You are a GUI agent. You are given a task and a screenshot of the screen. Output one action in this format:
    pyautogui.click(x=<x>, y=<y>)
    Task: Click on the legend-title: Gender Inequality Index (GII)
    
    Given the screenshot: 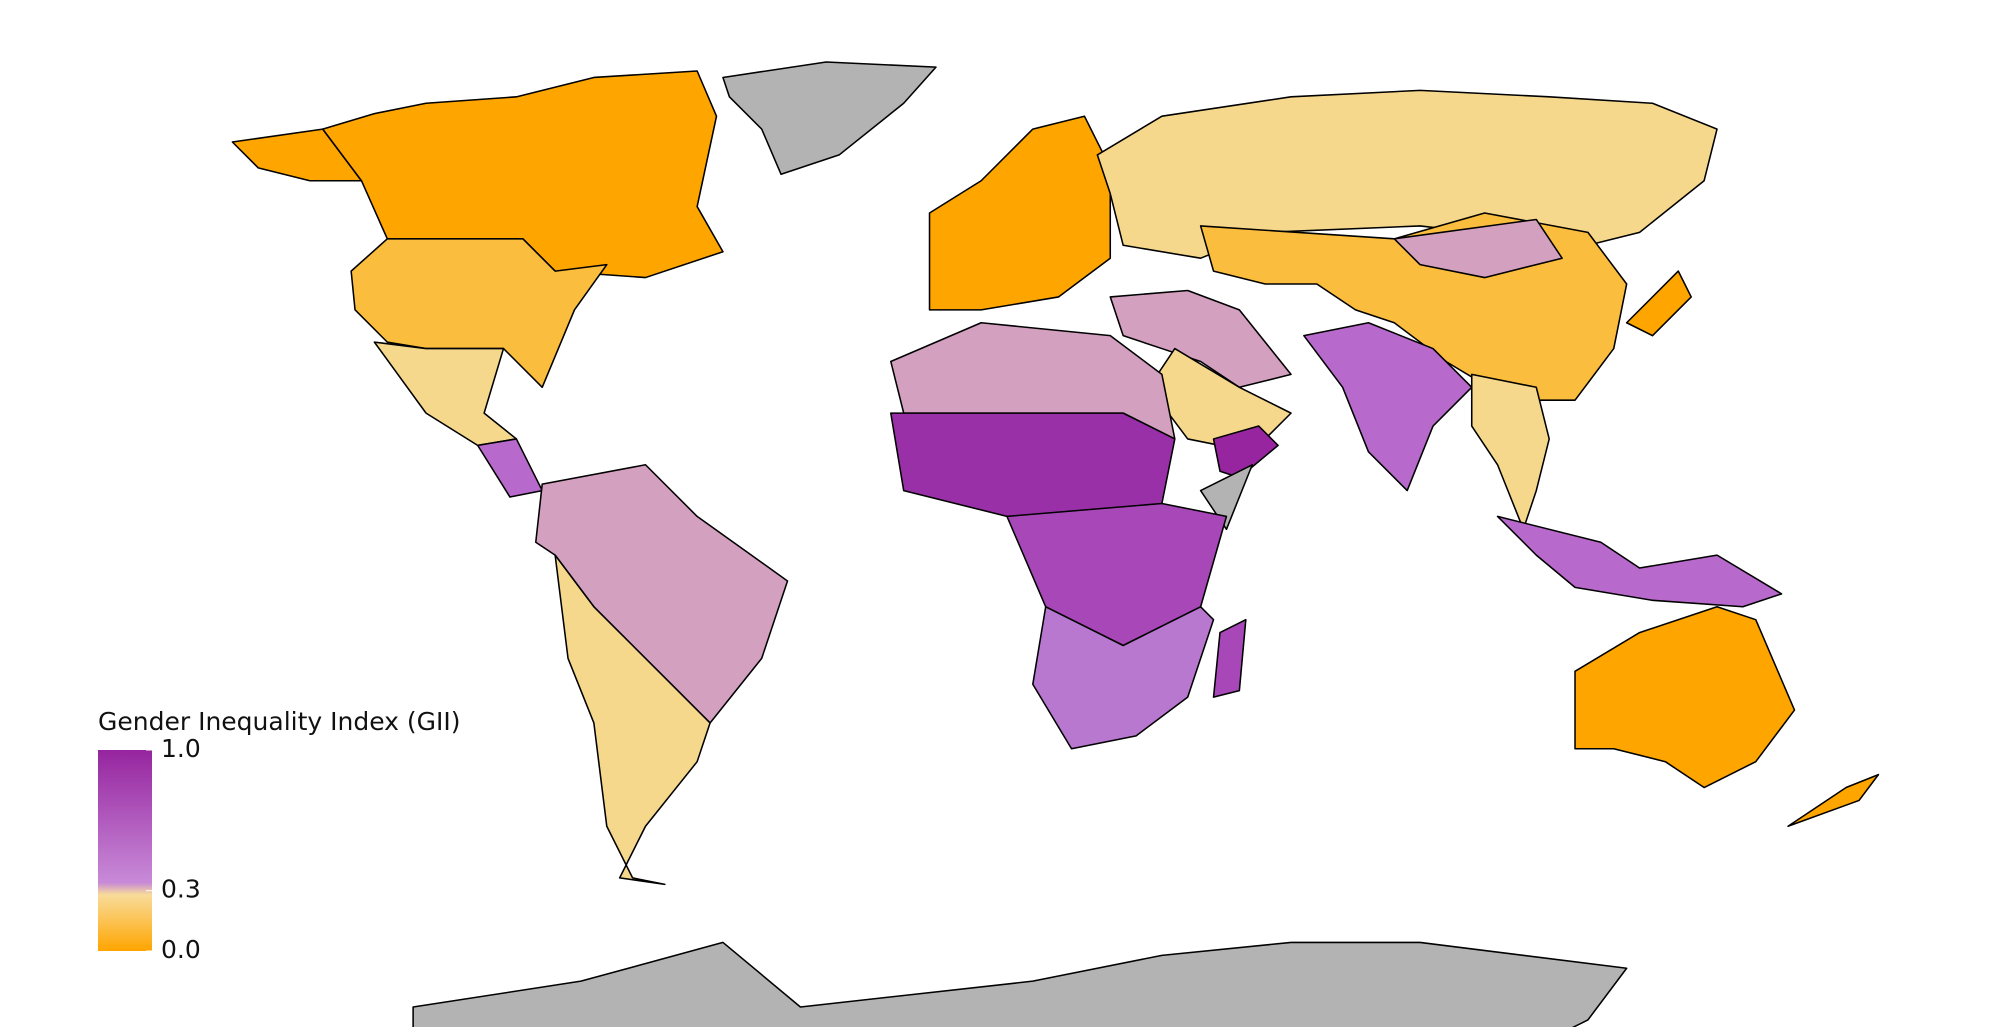 What is the action you would take?
    pyautogui.click(x=279, y=721)
    